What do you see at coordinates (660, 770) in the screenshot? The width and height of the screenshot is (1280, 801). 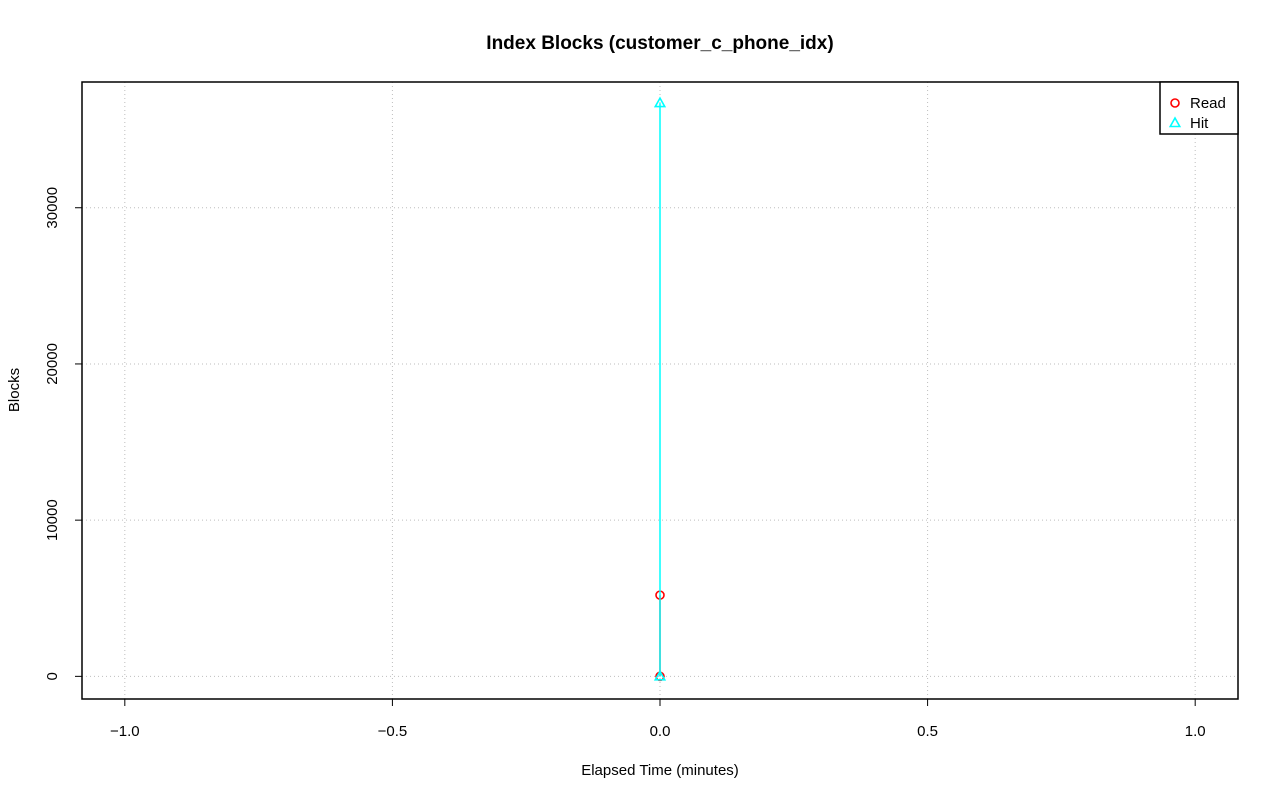 I see `x-axis-label: Elapsed Time (minutes)` at bounding box center [660, 770].